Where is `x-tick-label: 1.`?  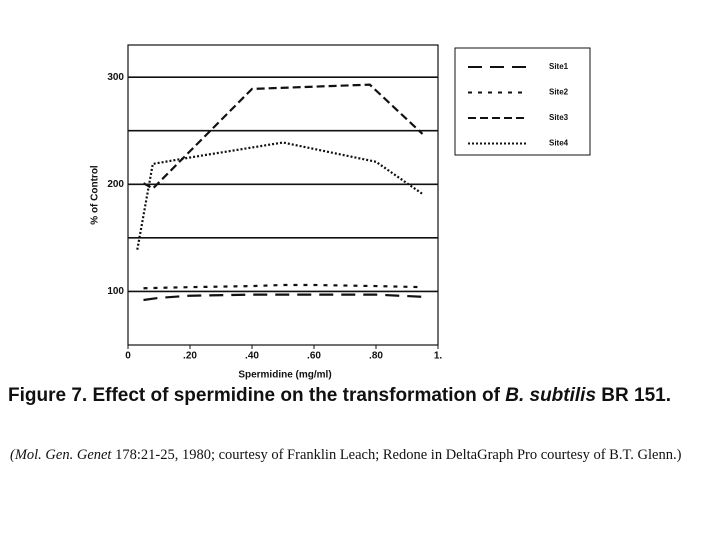 x-tick-label: 1. is located at coordinates (438, 356).